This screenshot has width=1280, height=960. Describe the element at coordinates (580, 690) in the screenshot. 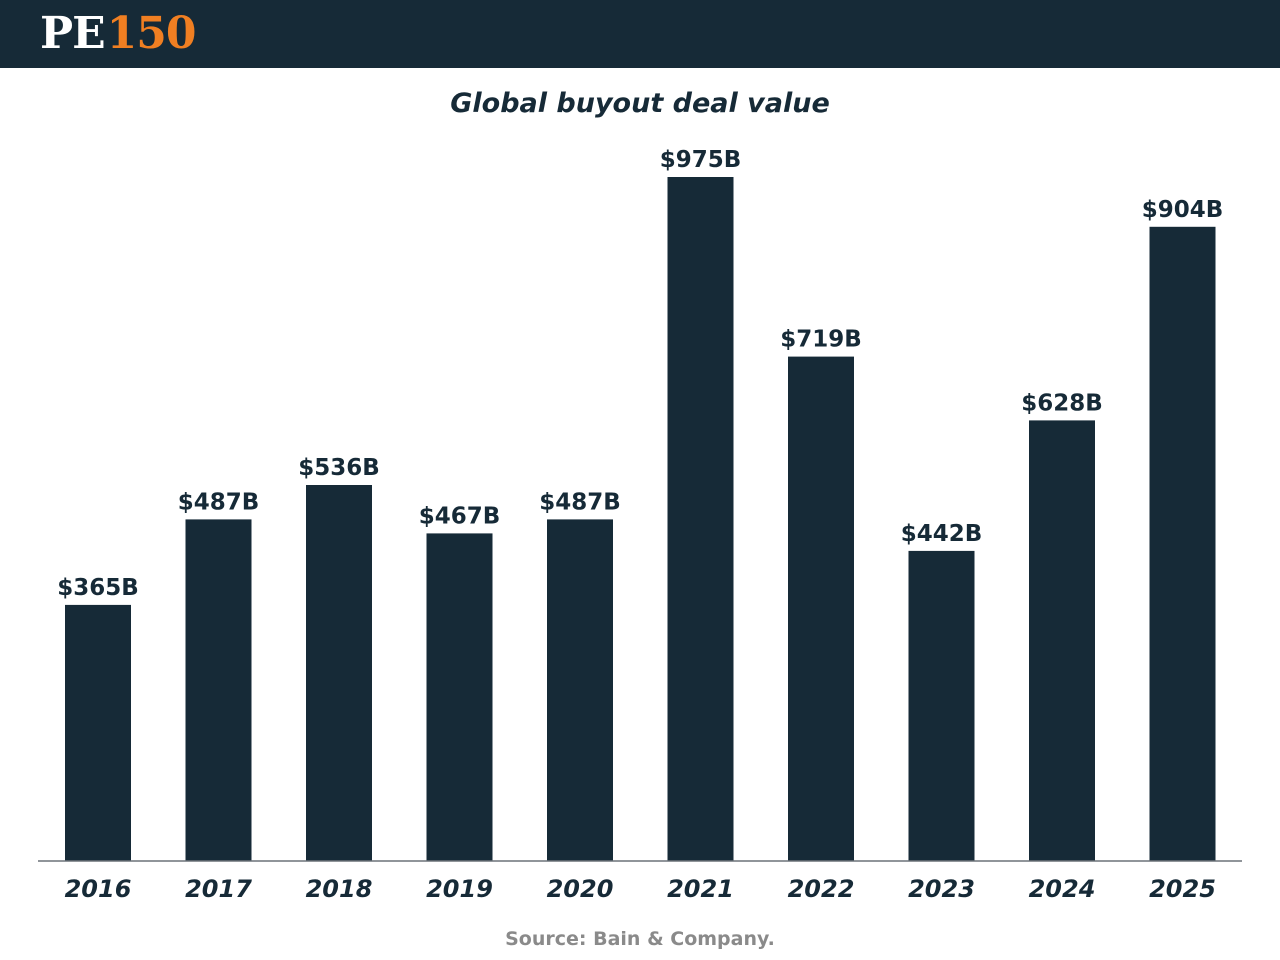

I see `bar-2020` at that location.